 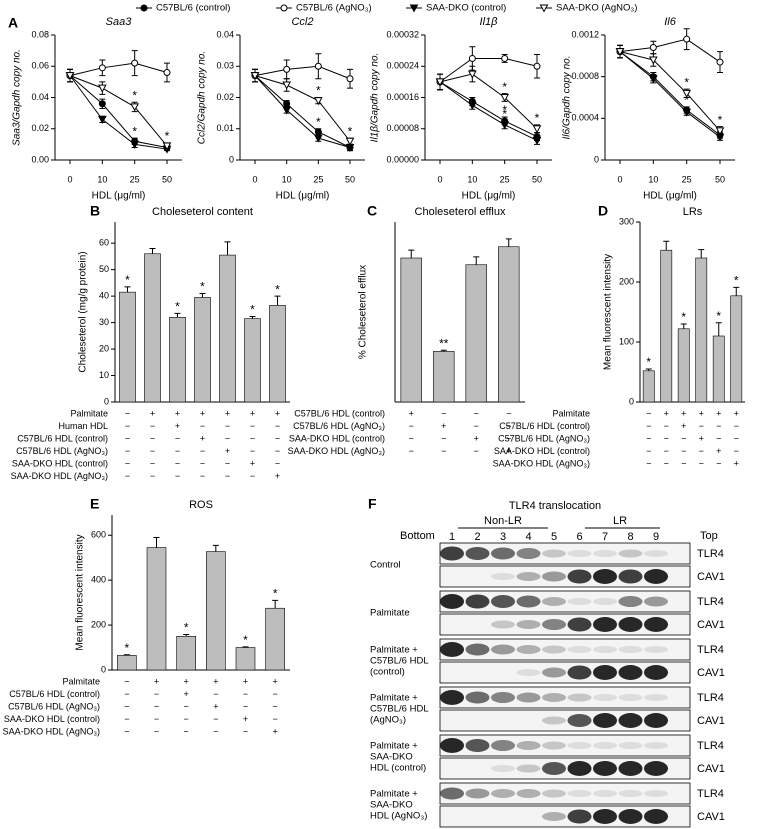 I want to click on group-label: SAA-DKO, so click(x=391, y=805).